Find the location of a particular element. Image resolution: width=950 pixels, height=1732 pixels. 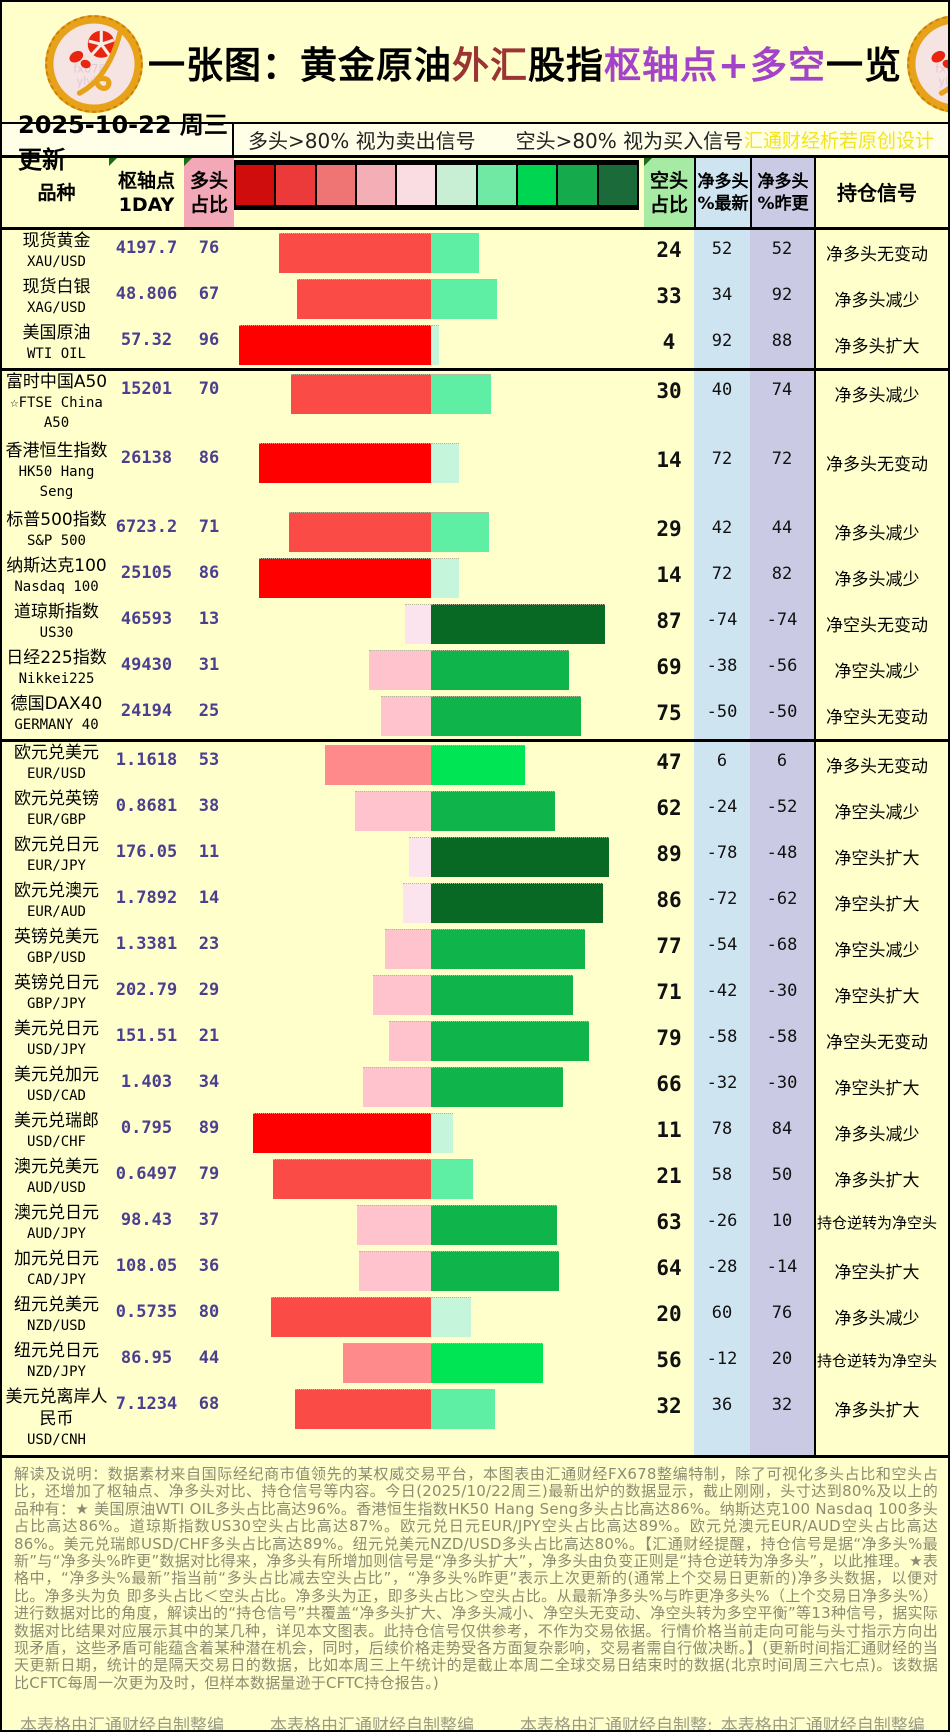

long-percent: 70 is located at coordinates (209, 389).